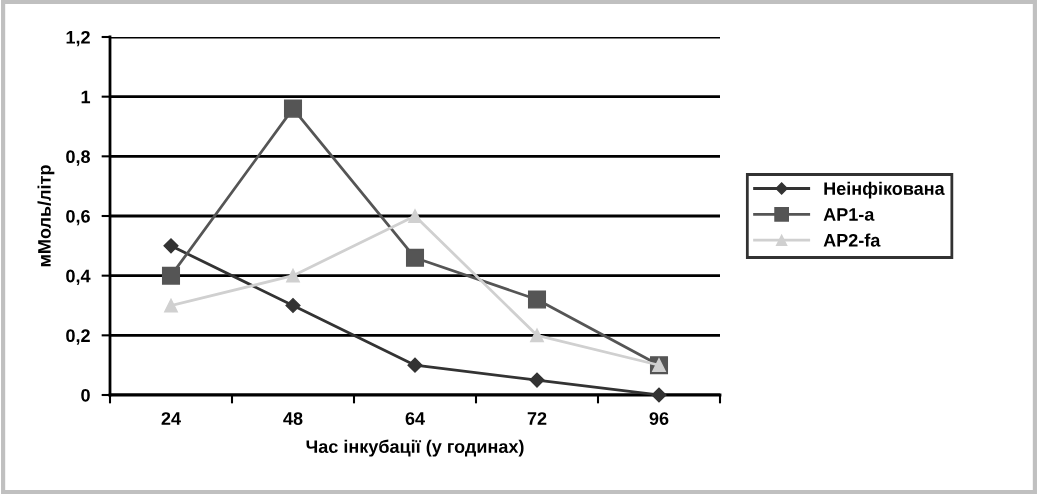 This screenshot has height=494, width=1038. Describe the element at coordinates (659, 418) in the screenshot. I see `x-tick-label: 96` at that location.